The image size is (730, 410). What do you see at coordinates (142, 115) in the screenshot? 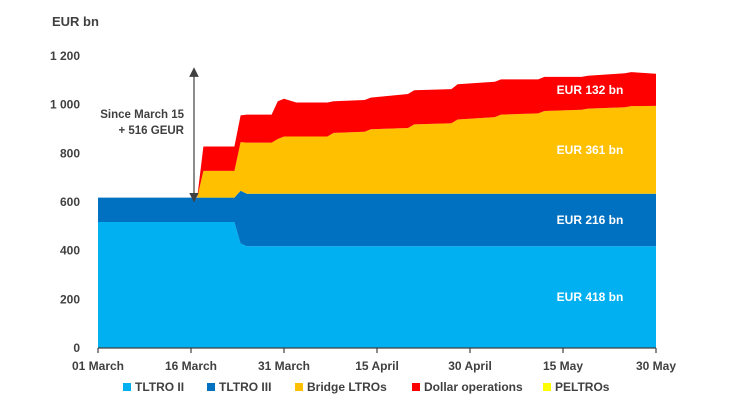
I see `annotation-text: Since March 15` at bounding box center [142, 115].